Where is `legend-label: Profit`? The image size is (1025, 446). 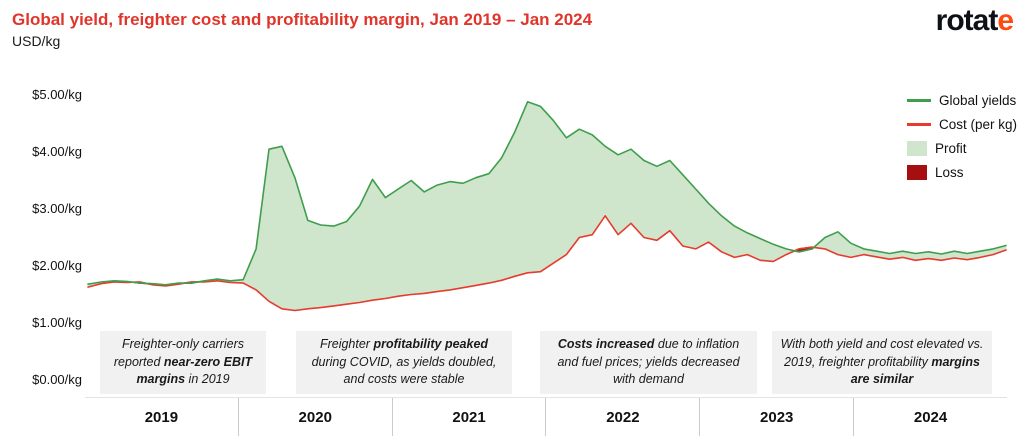 legend-label: Profit is located at coordinates (950, 148).